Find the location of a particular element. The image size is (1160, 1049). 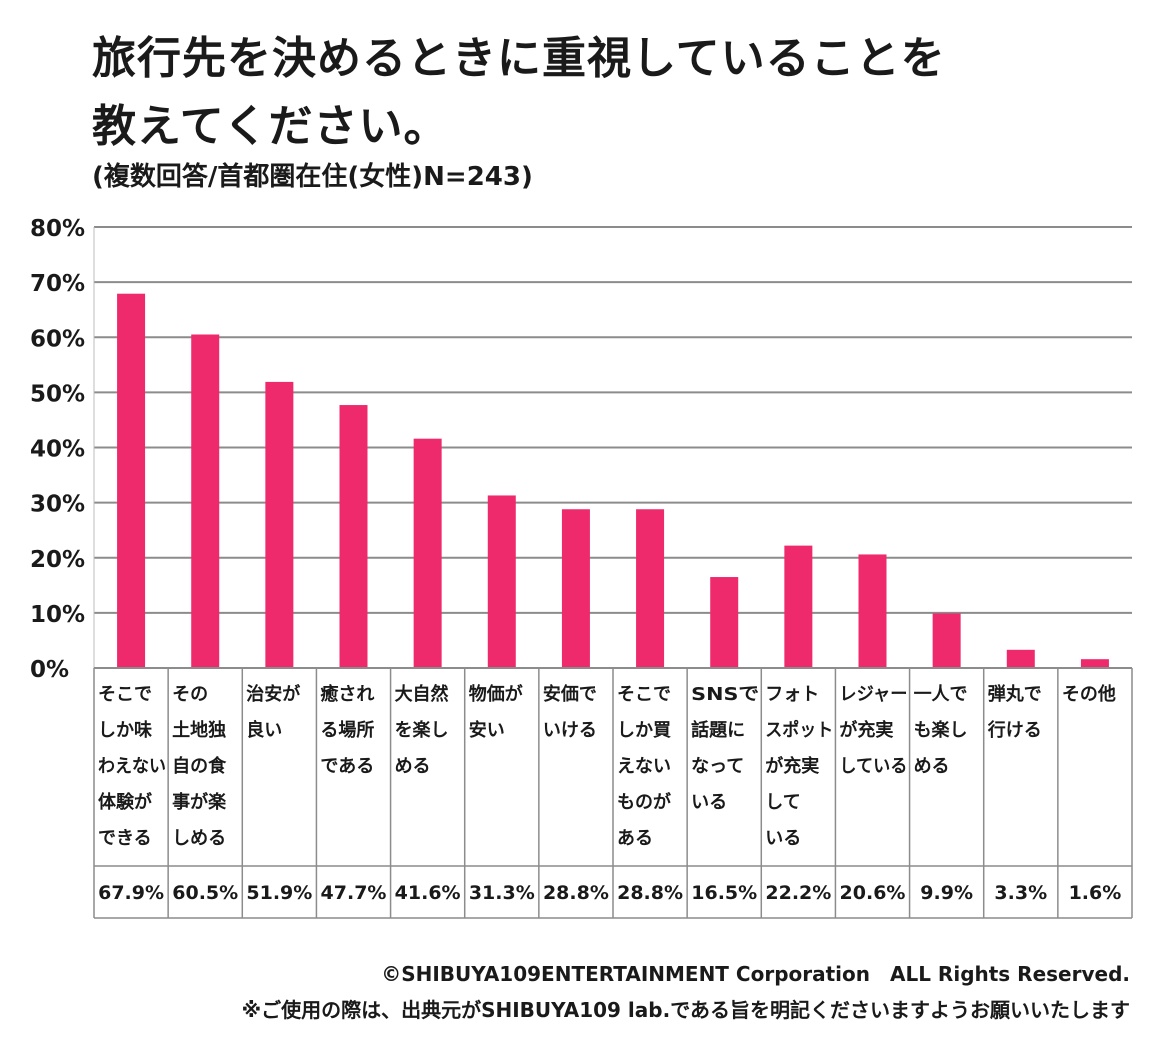

value-label: 1.6% is located at coordinates (1095, 893).